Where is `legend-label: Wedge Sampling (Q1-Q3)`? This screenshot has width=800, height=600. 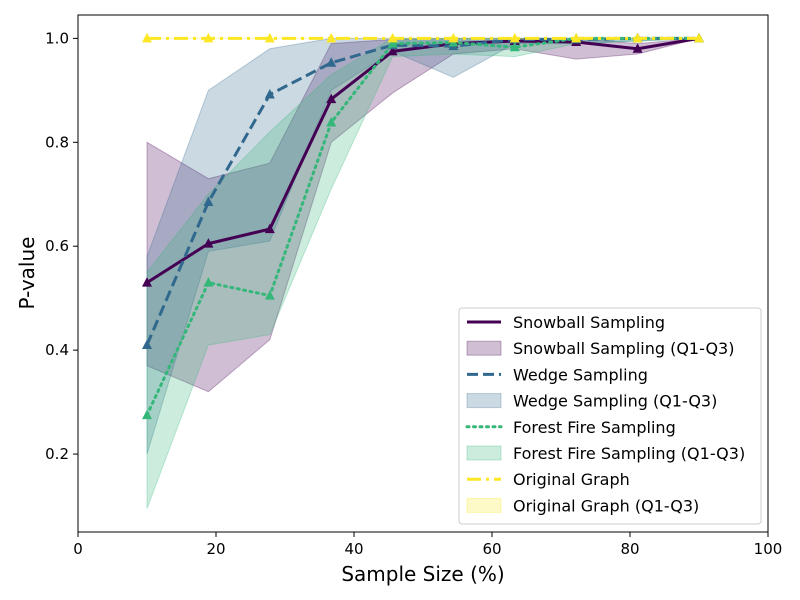
legend-label: Wedge Sampling (Q1-Q3) is located at coordinates (615, 401).